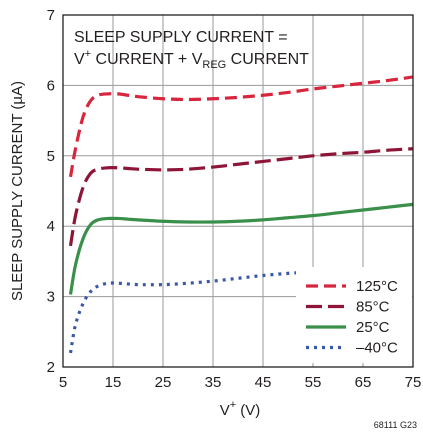 The width and height of the screenshot is (423, 441). What do you see at coordinates (373, 327) in the screenshot?
I see `legend-label-2: 25°C` at bounding box center [373, 327].